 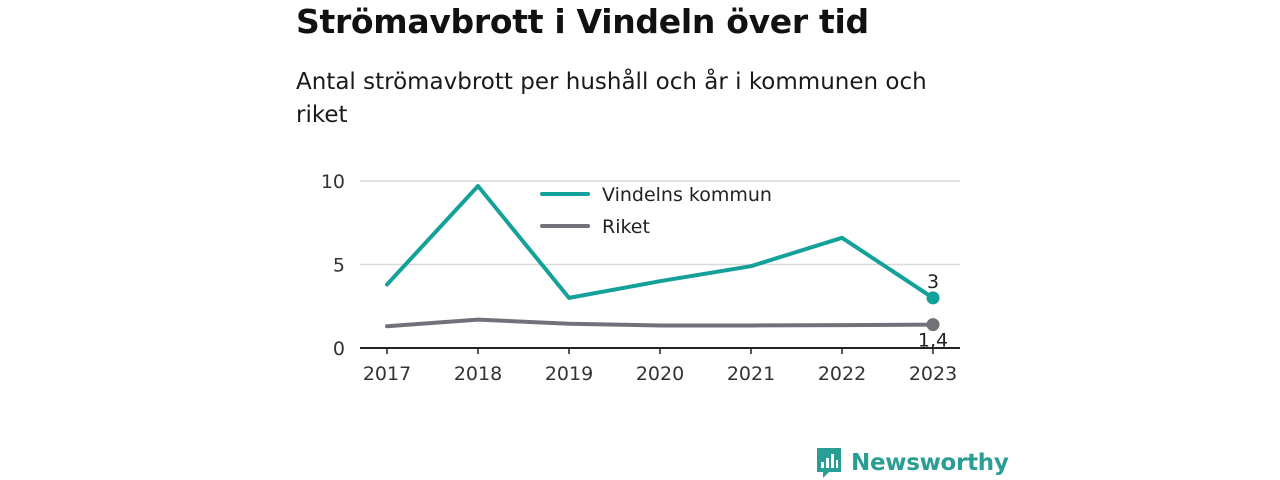 What do you see at coordinates (339, 266) in the screenshot?
I see `y-tick-label: 5` at bounding box center [339, 266].